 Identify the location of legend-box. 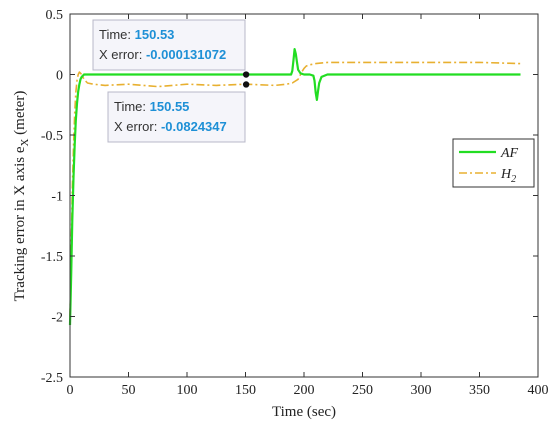
(493, 163).